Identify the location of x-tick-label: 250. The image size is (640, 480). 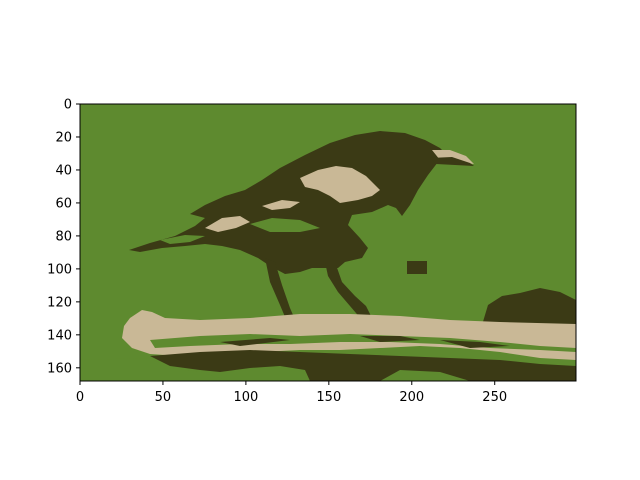
(494, 397).